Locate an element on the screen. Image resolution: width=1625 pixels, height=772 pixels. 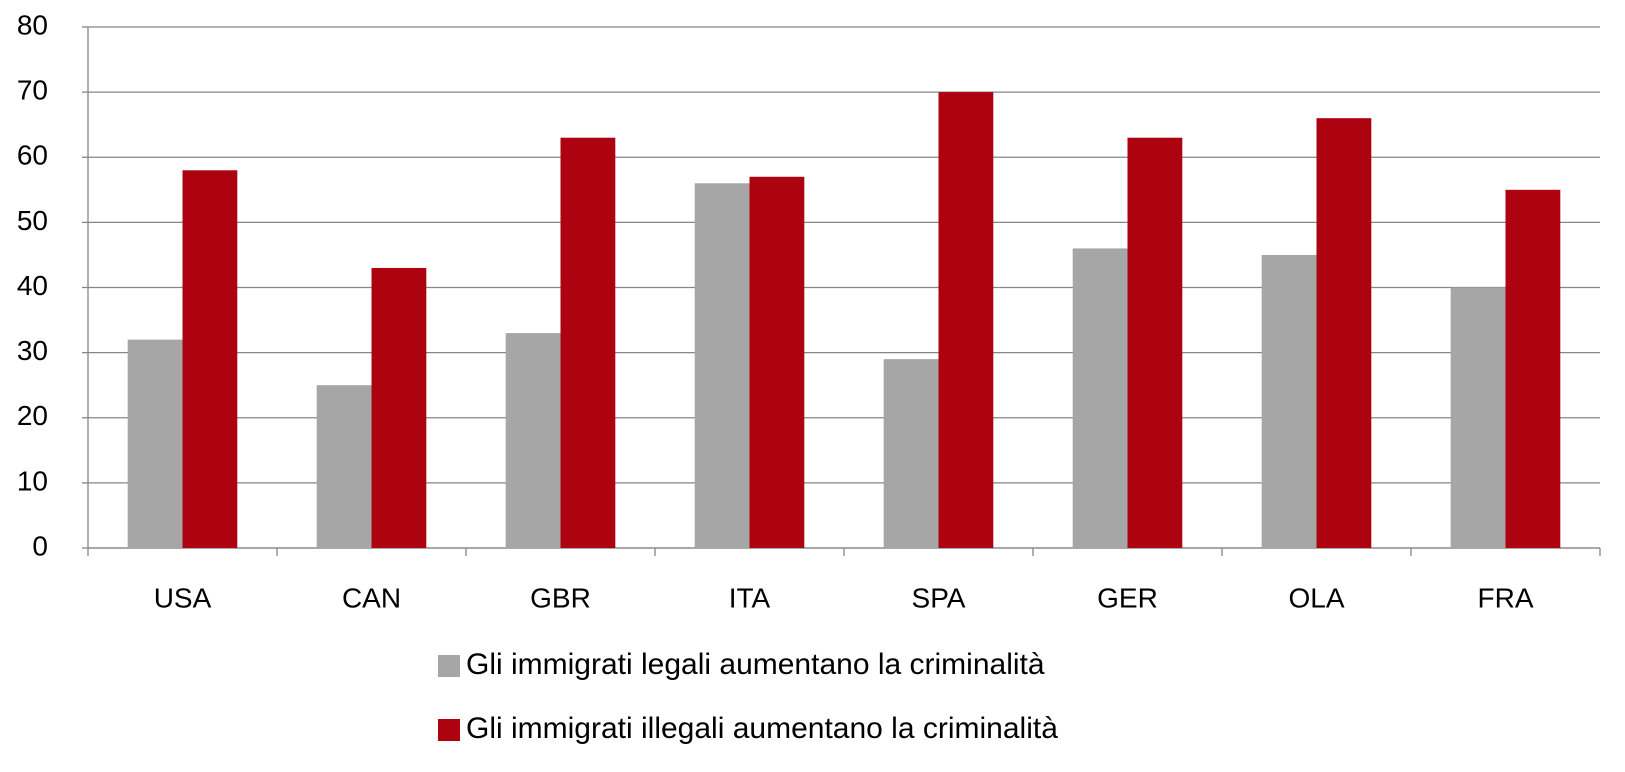
x-tick-label: SPA is located at coordinates (939, 597).